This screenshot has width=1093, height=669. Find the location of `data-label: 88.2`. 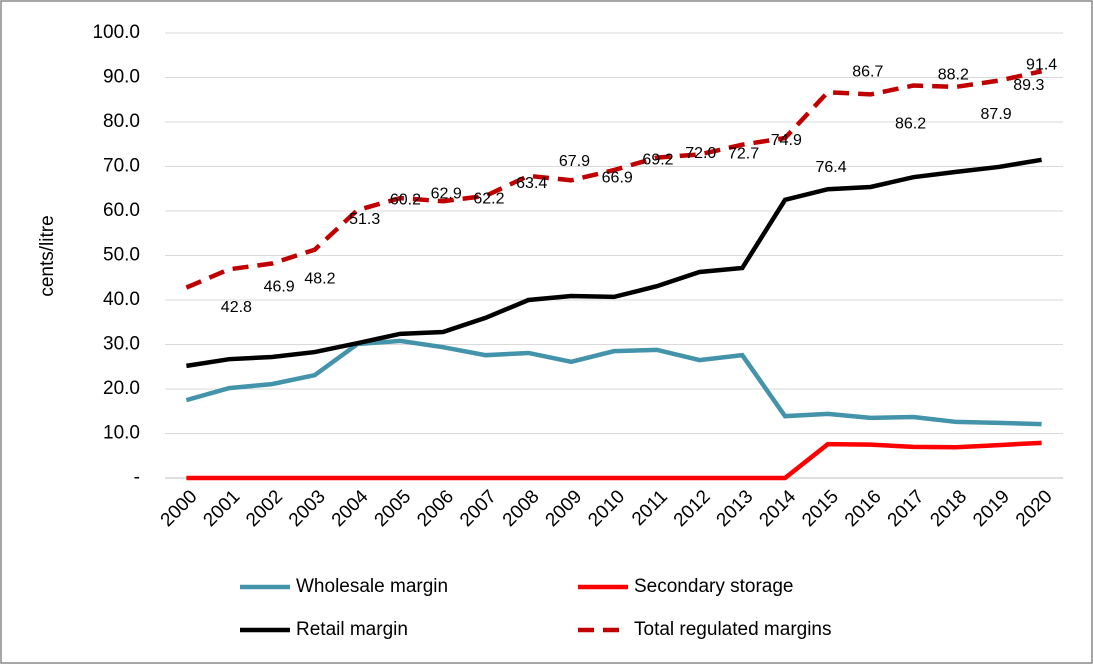

data-label: 88.2 is located at coordinates (953, 75).